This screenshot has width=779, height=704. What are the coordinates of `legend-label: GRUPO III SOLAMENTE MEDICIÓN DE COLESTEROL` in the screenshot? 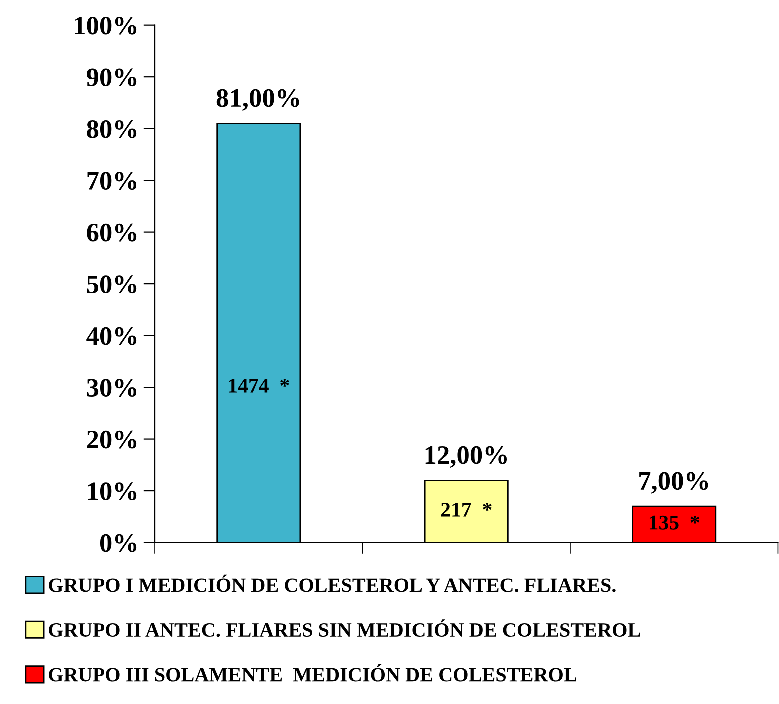 It's located at (313, 673).